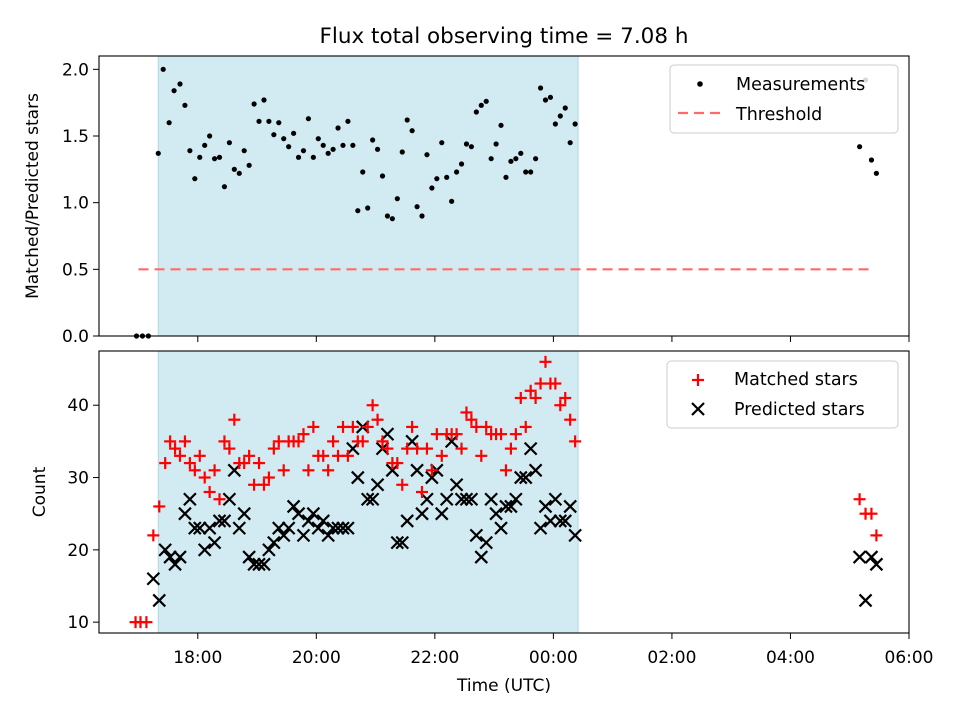 The width and height of the screenshot is (960, 720). Describe the element at coordinates (799, 410) in the screenshot. I see `legend-predicted-label: Predicted stars` at that location.